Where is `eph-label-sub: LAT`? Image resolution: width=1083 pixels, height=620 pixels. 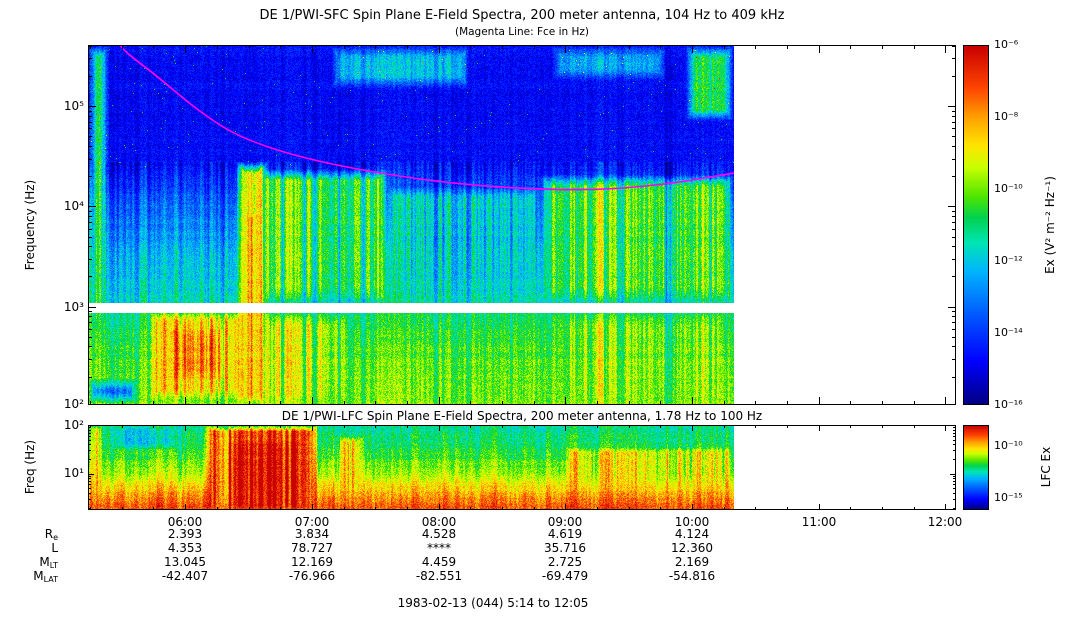
eph-label-sub: LAT is located at coordinates (50, 579).